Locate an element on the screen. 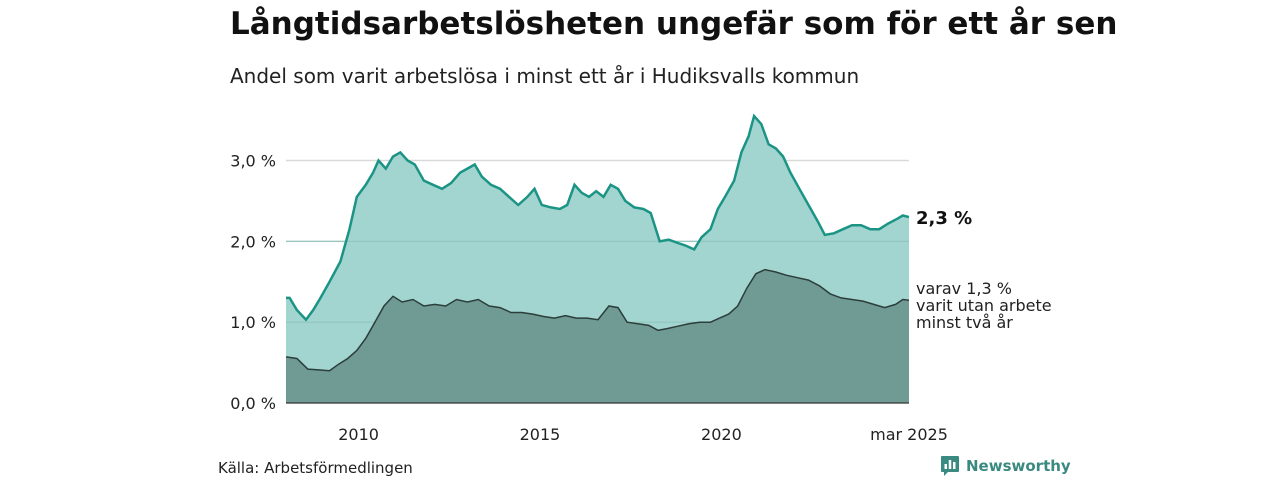  series-2-end-label-line-0: varav 1,3 % is located at coordinates (964, 288).